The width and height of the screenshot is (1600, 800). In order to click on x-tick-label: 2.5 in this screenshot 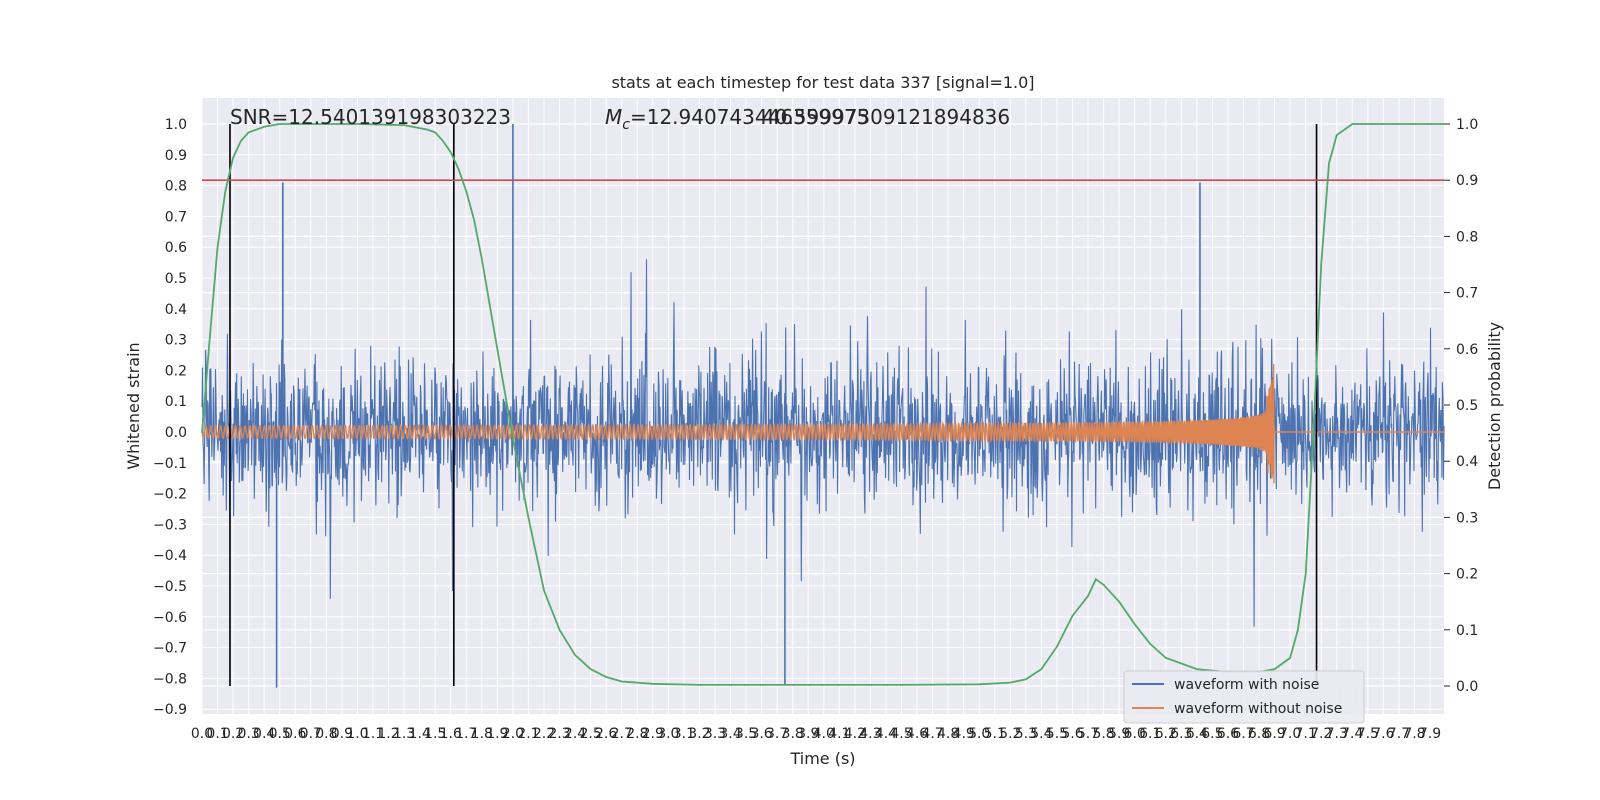, I will do `click(590, 734)`.